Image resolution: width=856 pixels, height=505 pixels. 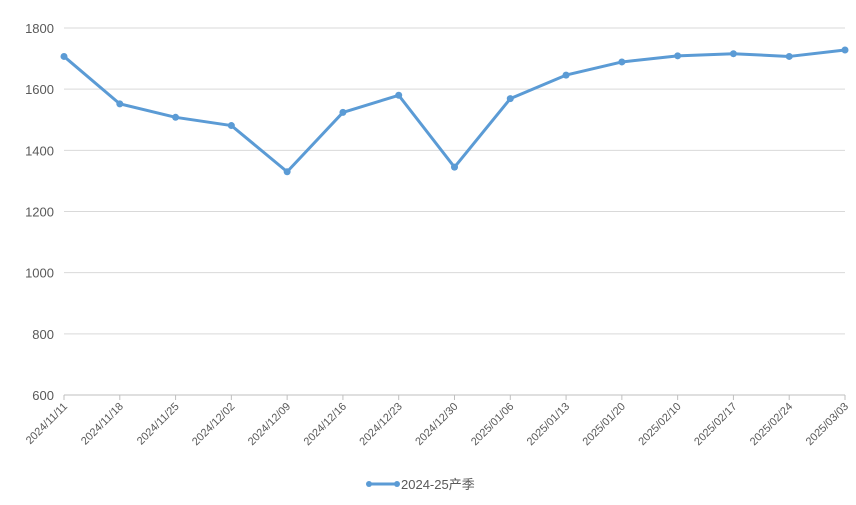 What do you see at coordinates (47, 424) in the screenshot?
I see `x-tick-label: 2024/11/11` at bounding box center [47, 424].